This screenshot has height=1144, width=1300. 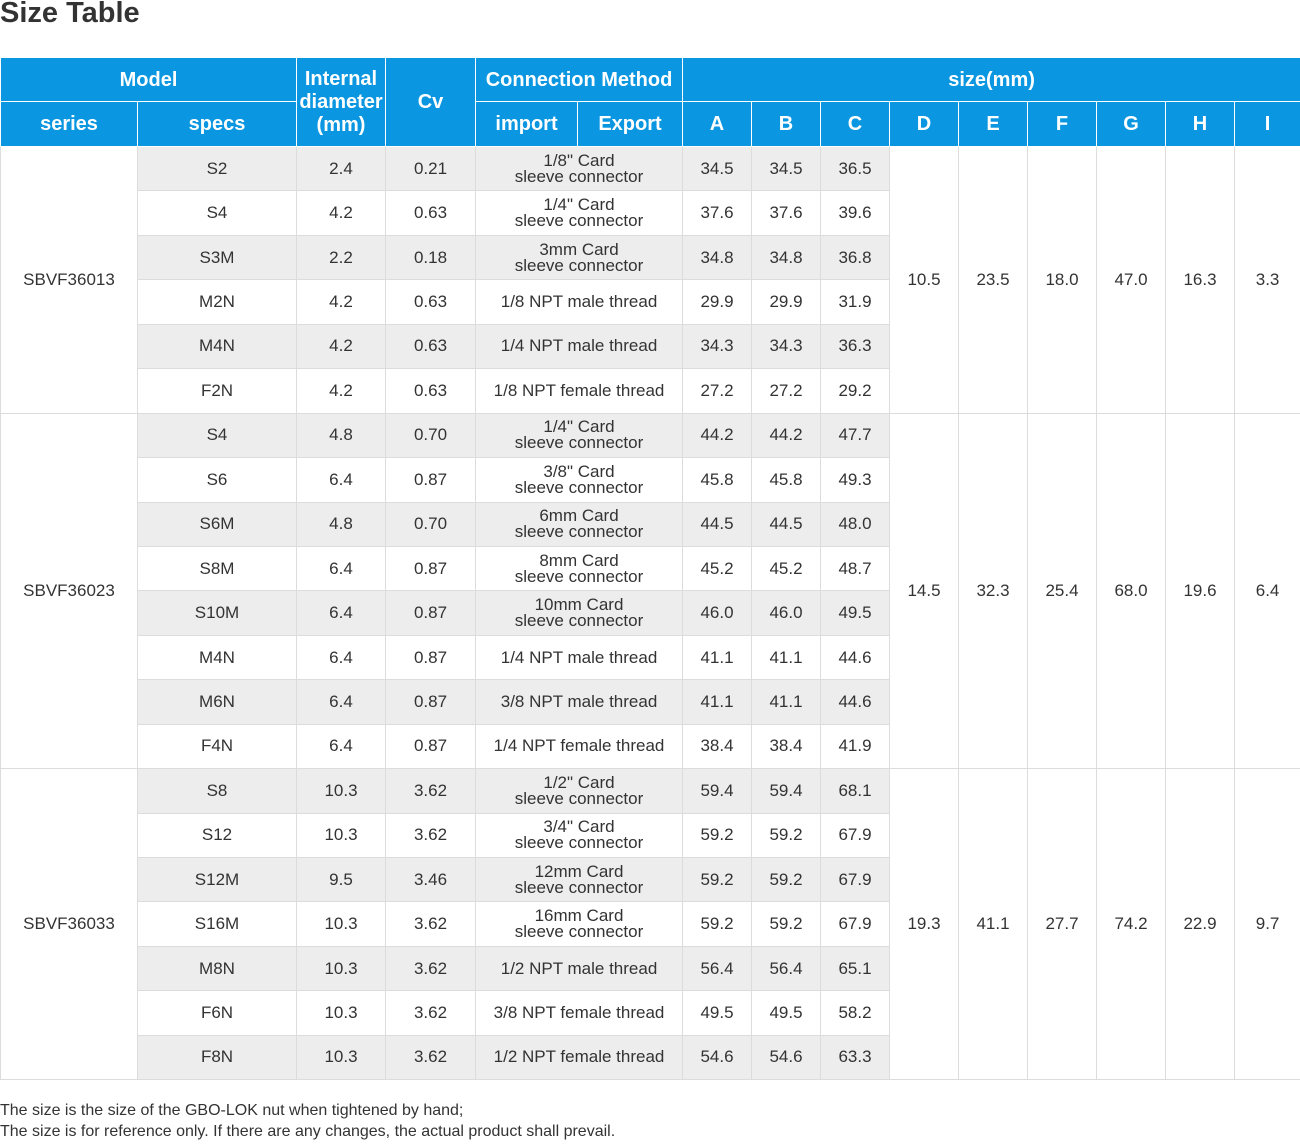 I want to click on connection-cell: 1/4 NPT female thread, so click(x=579, y=746).